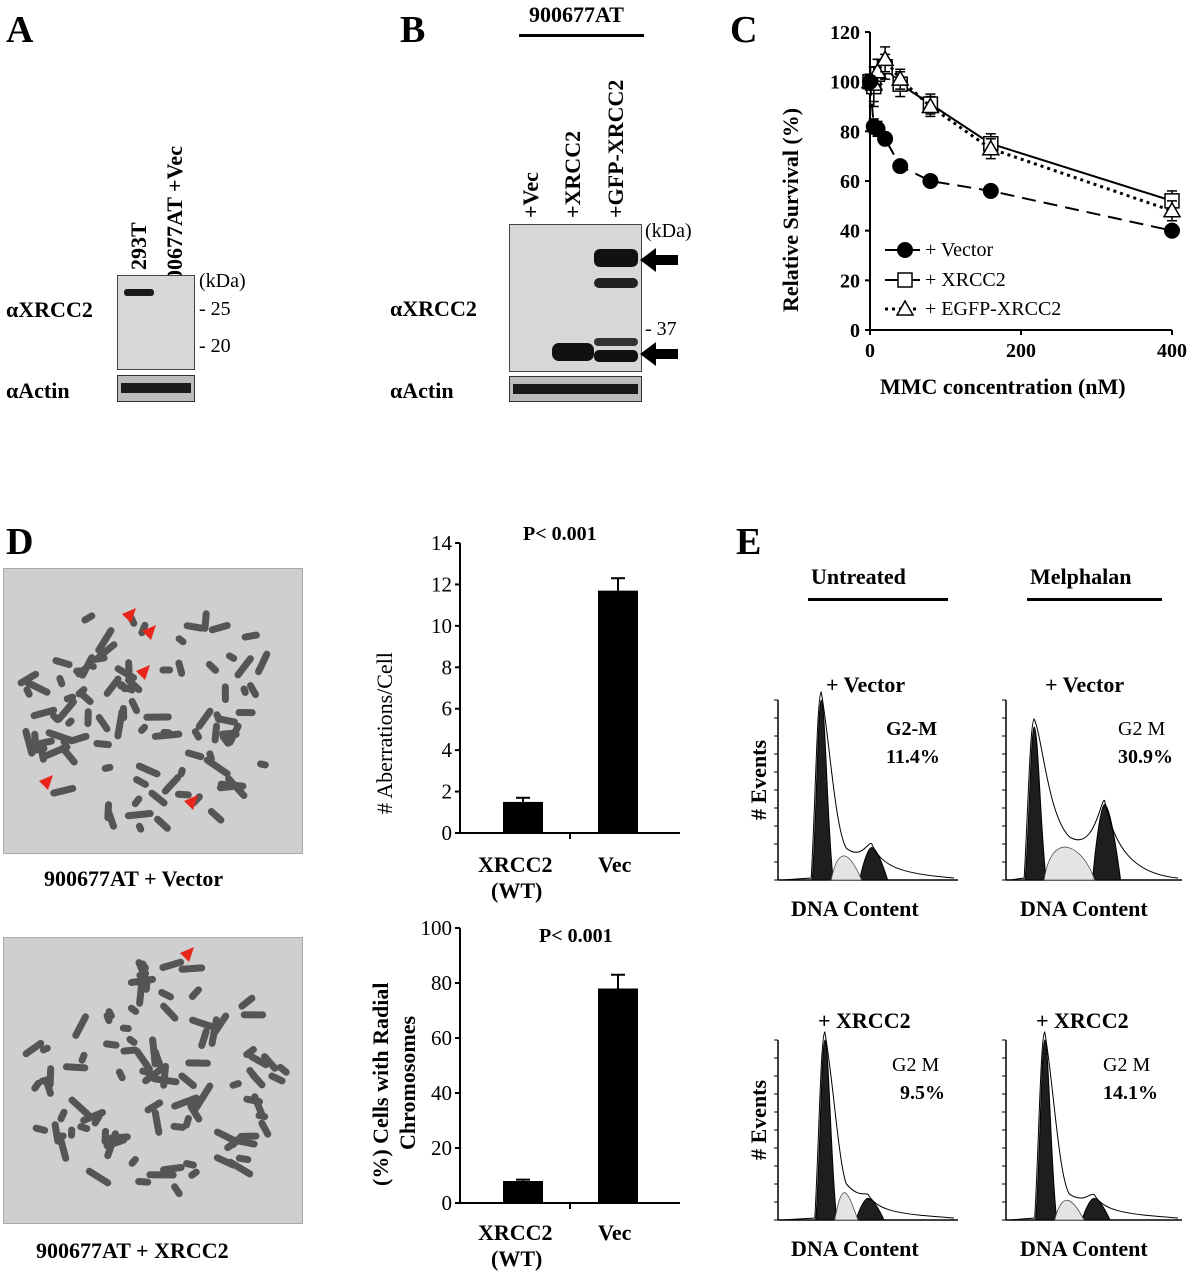 The height and width of the screenshot is (1280, 1196). Describe the element at coordinates (20, 30) in the screenshot. I see `panel-a-label: A` at that location.